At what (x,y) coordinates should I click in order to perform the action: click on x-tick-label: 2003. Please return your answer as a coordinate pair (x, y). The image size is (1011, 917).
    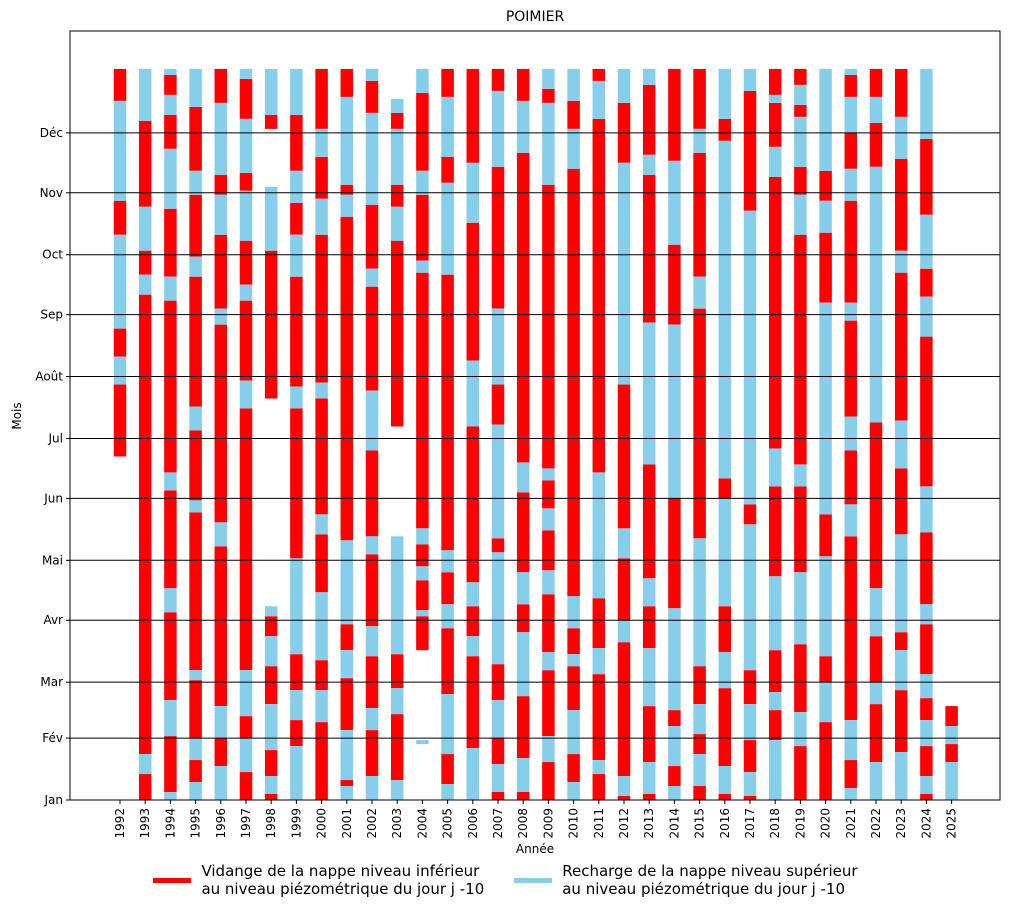
    Looking at the image, I should click on (397, 823).